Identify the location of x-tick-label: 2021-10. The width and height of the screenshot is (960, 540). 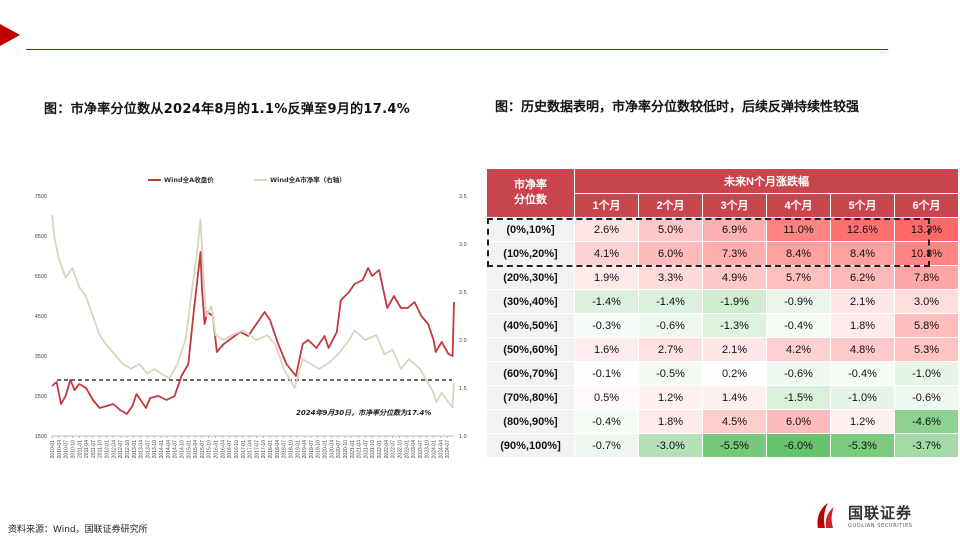
(373, 449).